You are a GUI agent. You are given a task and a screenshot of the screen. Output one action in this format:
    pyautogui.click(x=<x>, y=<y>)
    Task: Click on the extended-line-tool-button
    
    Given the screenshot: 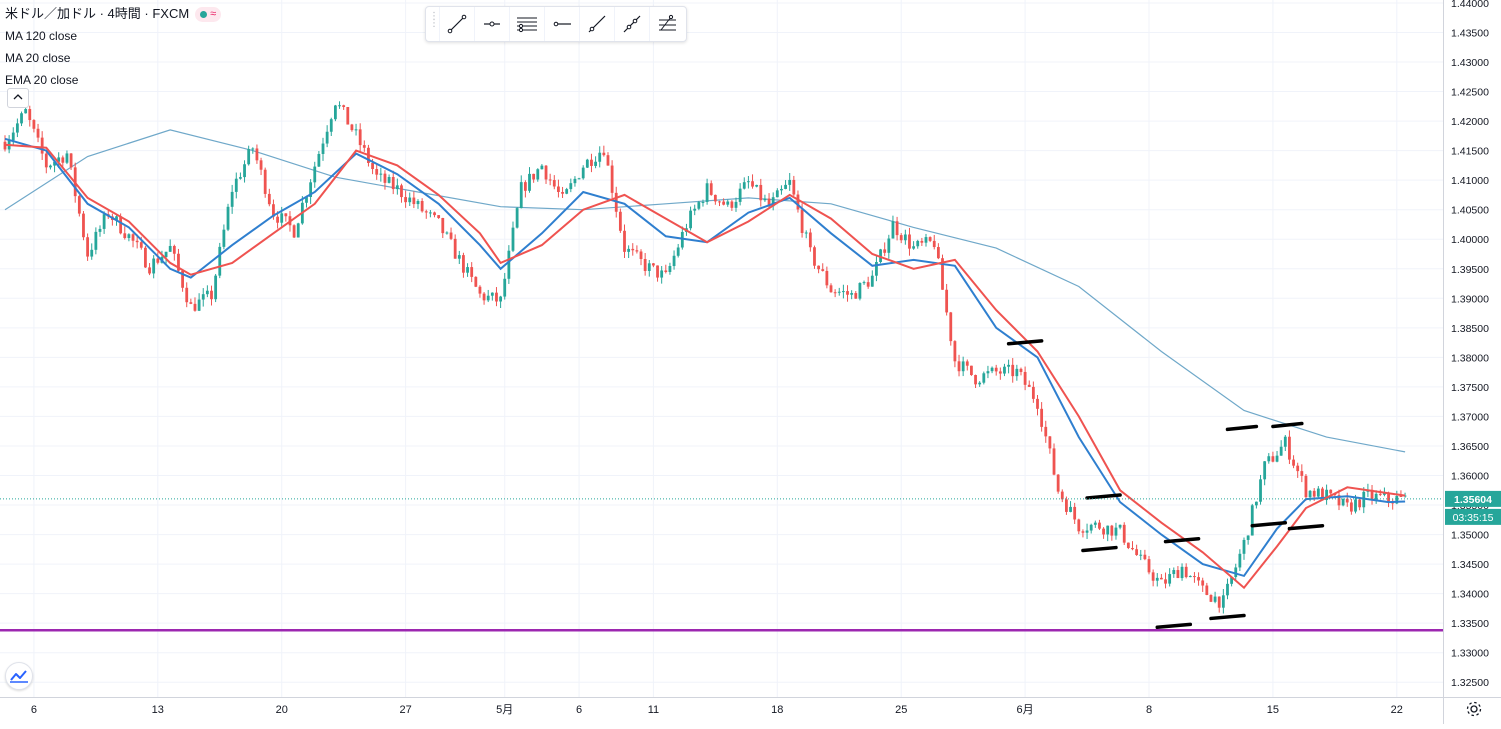 What is the action you would take?
    pyautogui.click(x=631, y=24)
    